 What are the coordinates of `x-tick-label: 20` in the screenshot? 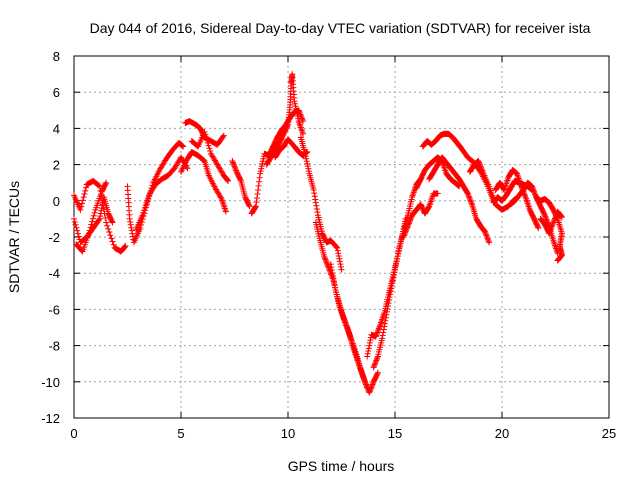 It's located at (502, 433).